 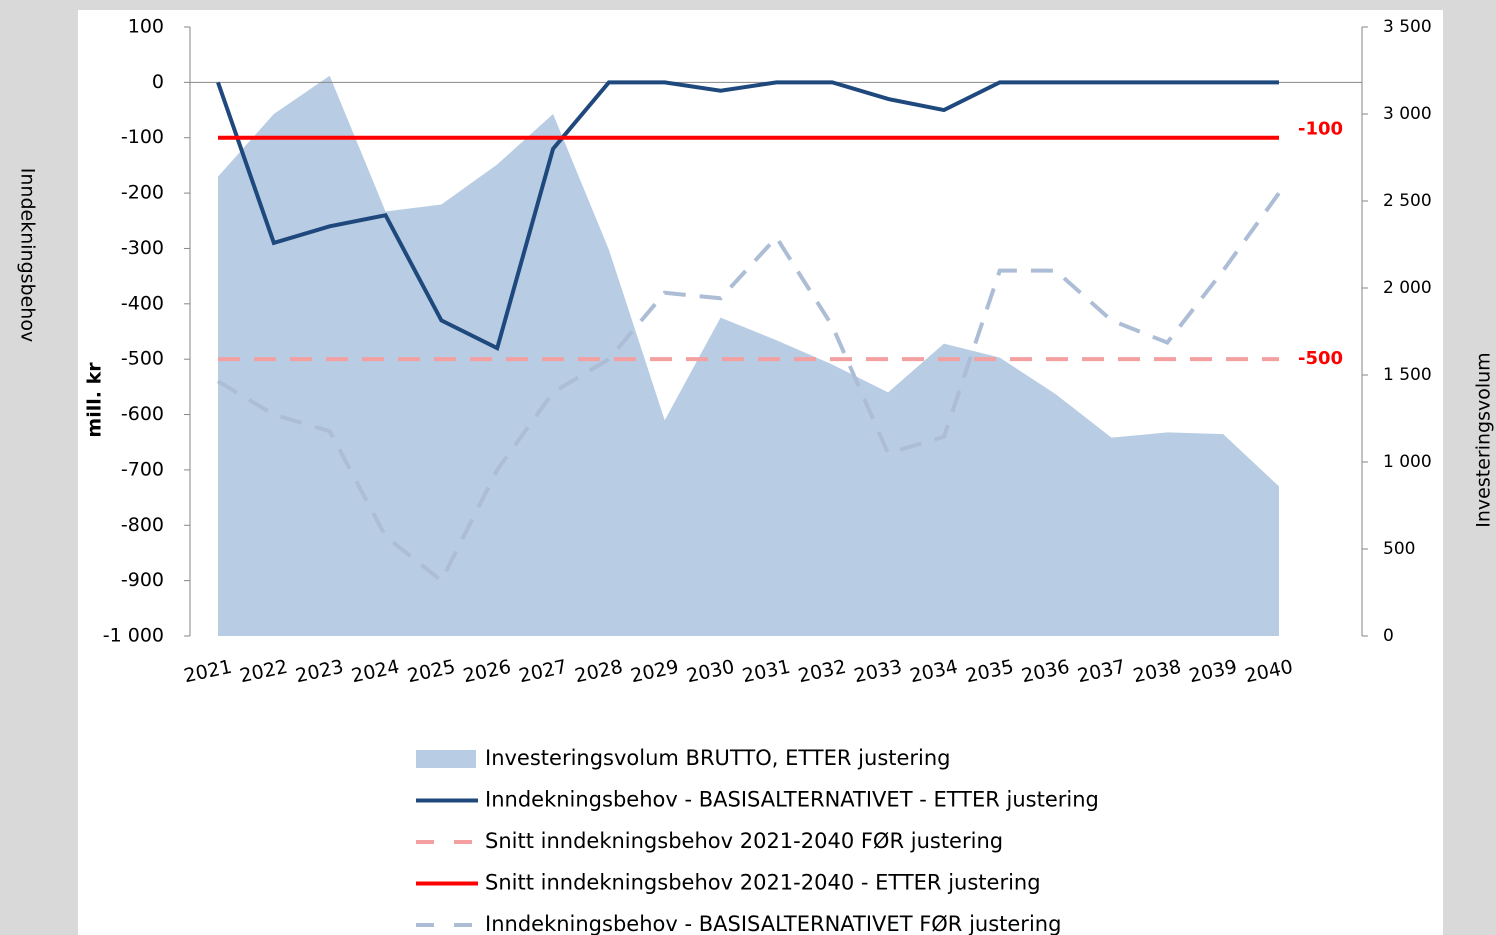 I want to click on y-tick-label: -800, so click(x=142, y=525).